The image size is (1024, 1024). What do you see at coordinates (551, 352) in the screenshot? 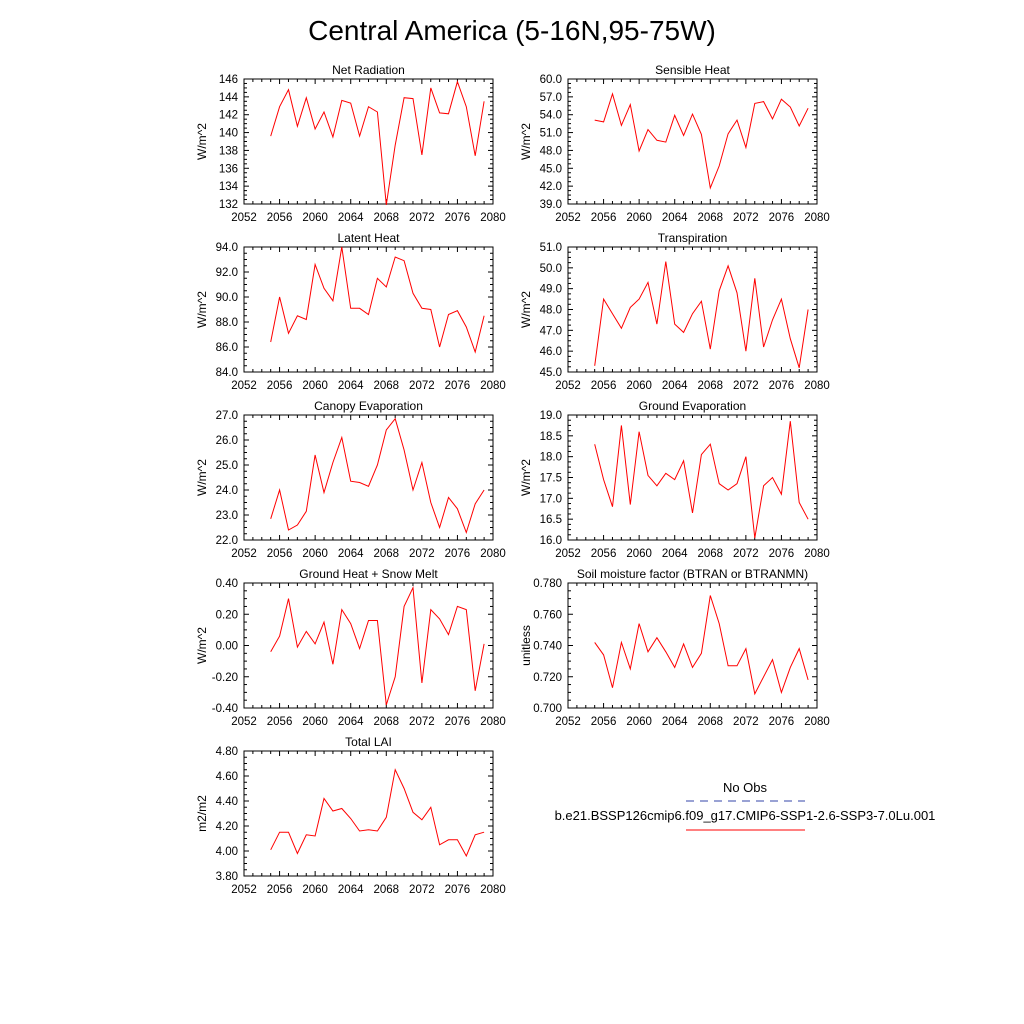
I see `y-tick-label: 46.0` at bounding box center [551, 352].